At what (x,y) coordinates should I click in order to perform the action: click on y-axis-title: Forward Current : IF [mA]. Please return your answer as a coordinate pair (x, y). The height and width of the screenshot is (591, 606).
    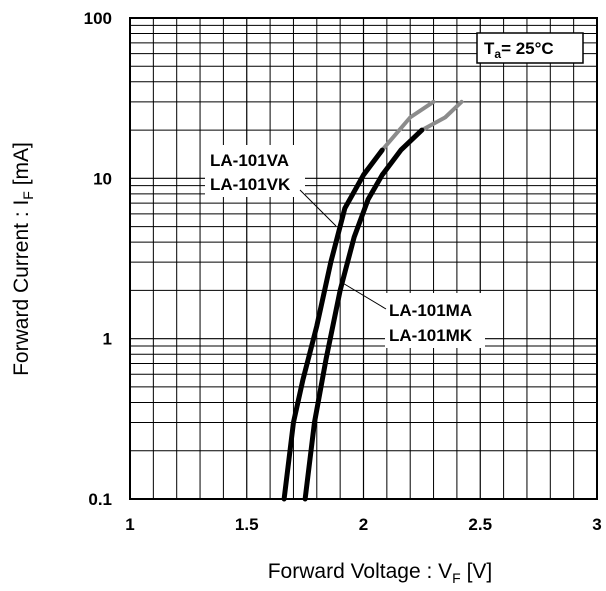
    Looking at the image, I should click on (23, 259).